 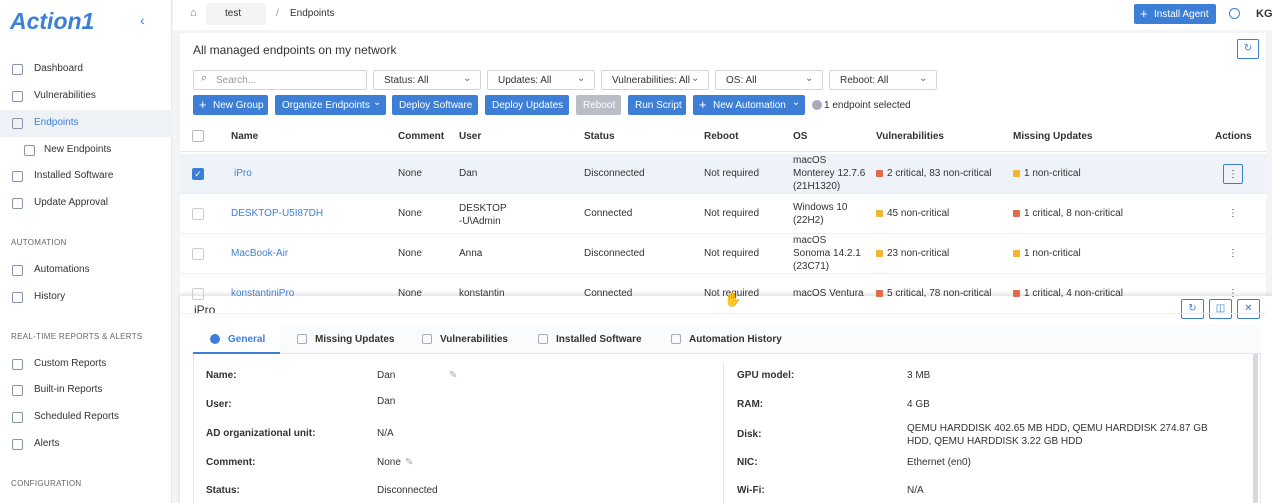 I want to click on org-name: test, so click(x=233, y=13).